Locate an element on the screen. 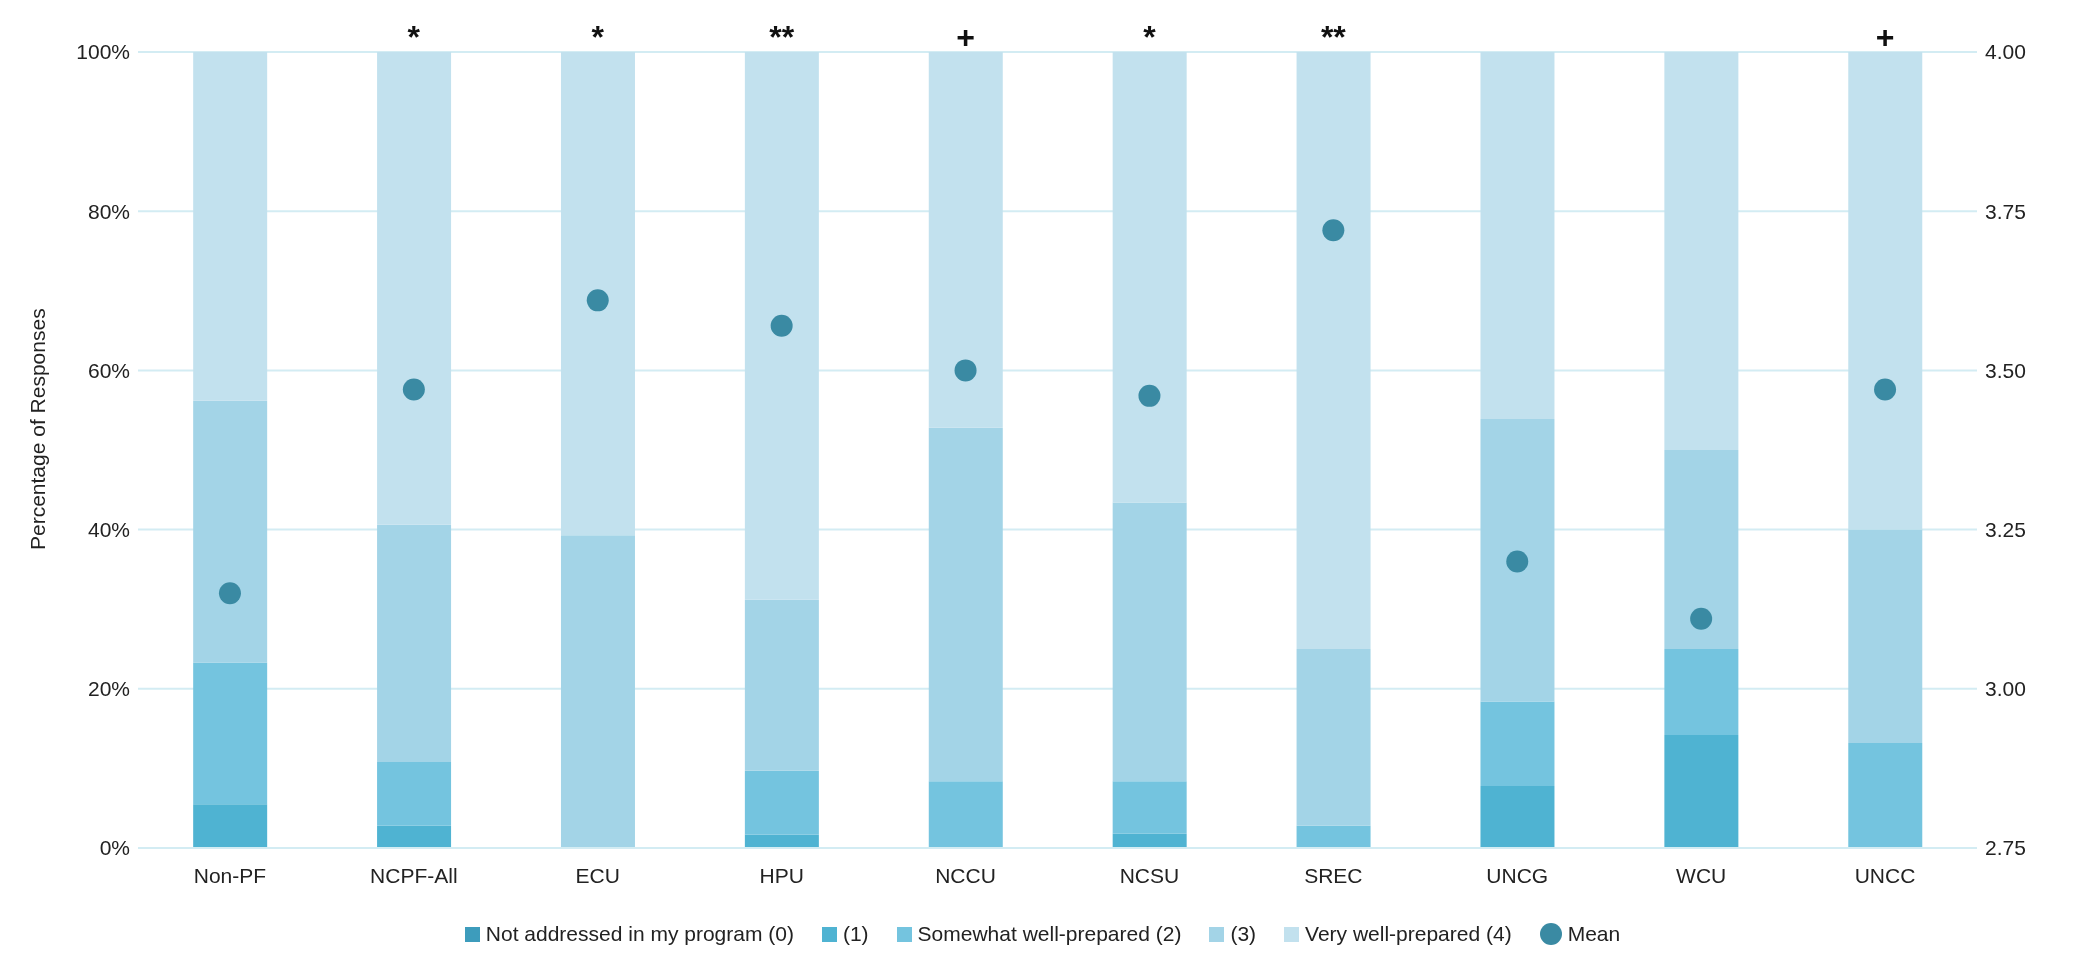 This screenshot has height=973, width=2085. legend-label: Somewhat well-prepared (2) is located at coordinates (1049, 934).